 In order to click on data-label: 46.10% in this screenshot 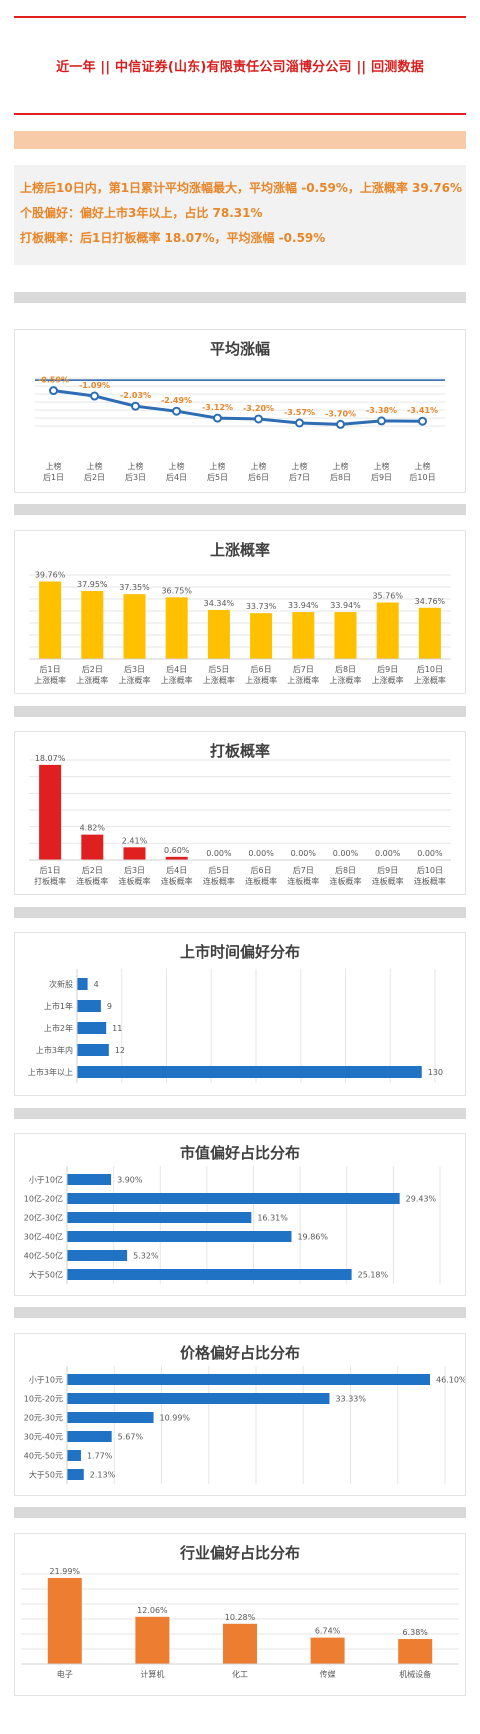, I will do `click(450, 1380)`.